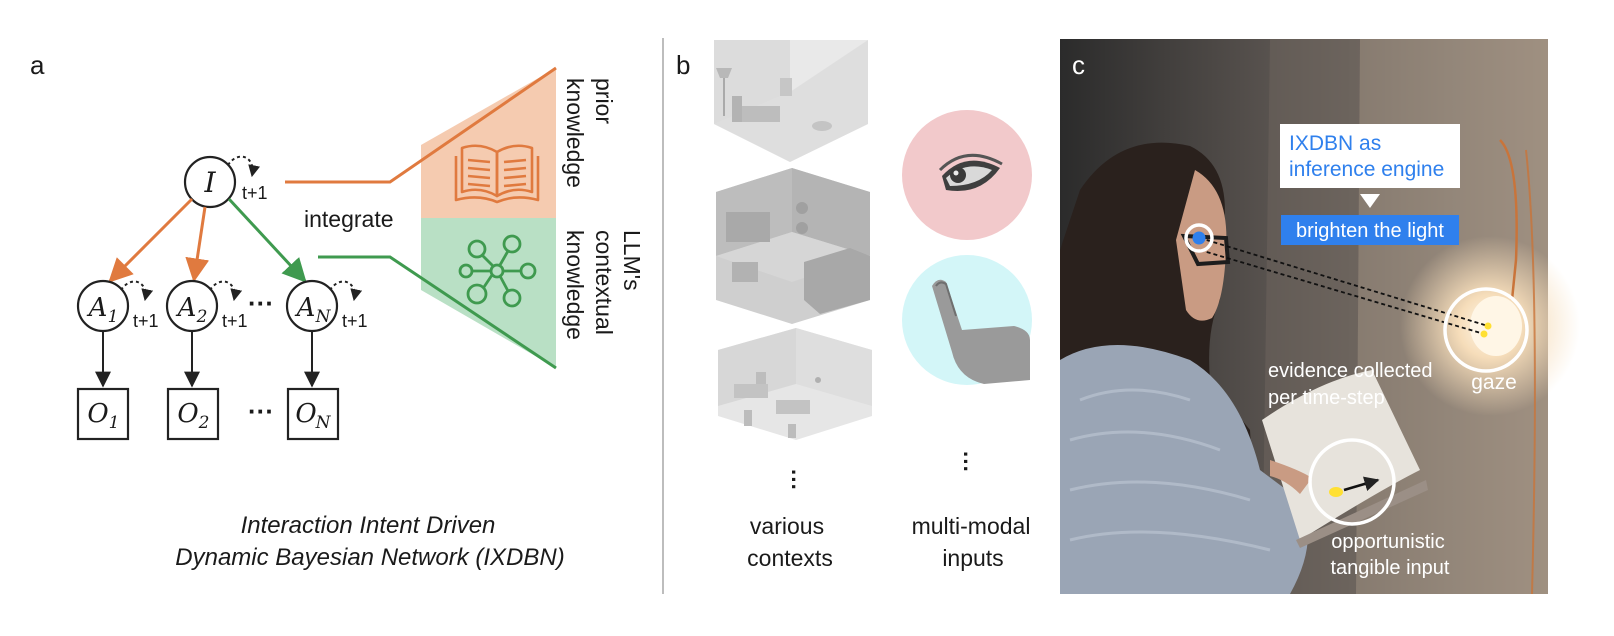 This screenshot has width=1614, height=636. What do you see at coordinates (1390, 568) in the screenshot?
I see `tangible-label-line-2: tangible input` at bounding box center [1390, 568].